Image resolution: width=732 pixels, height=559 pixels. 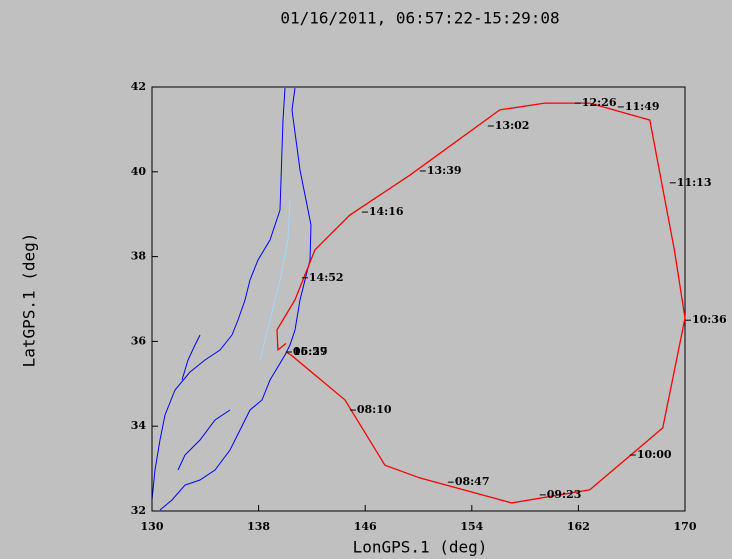 I want to click on x-axis-label: LonGPS.1 (deg), so click(x=420, y=547).